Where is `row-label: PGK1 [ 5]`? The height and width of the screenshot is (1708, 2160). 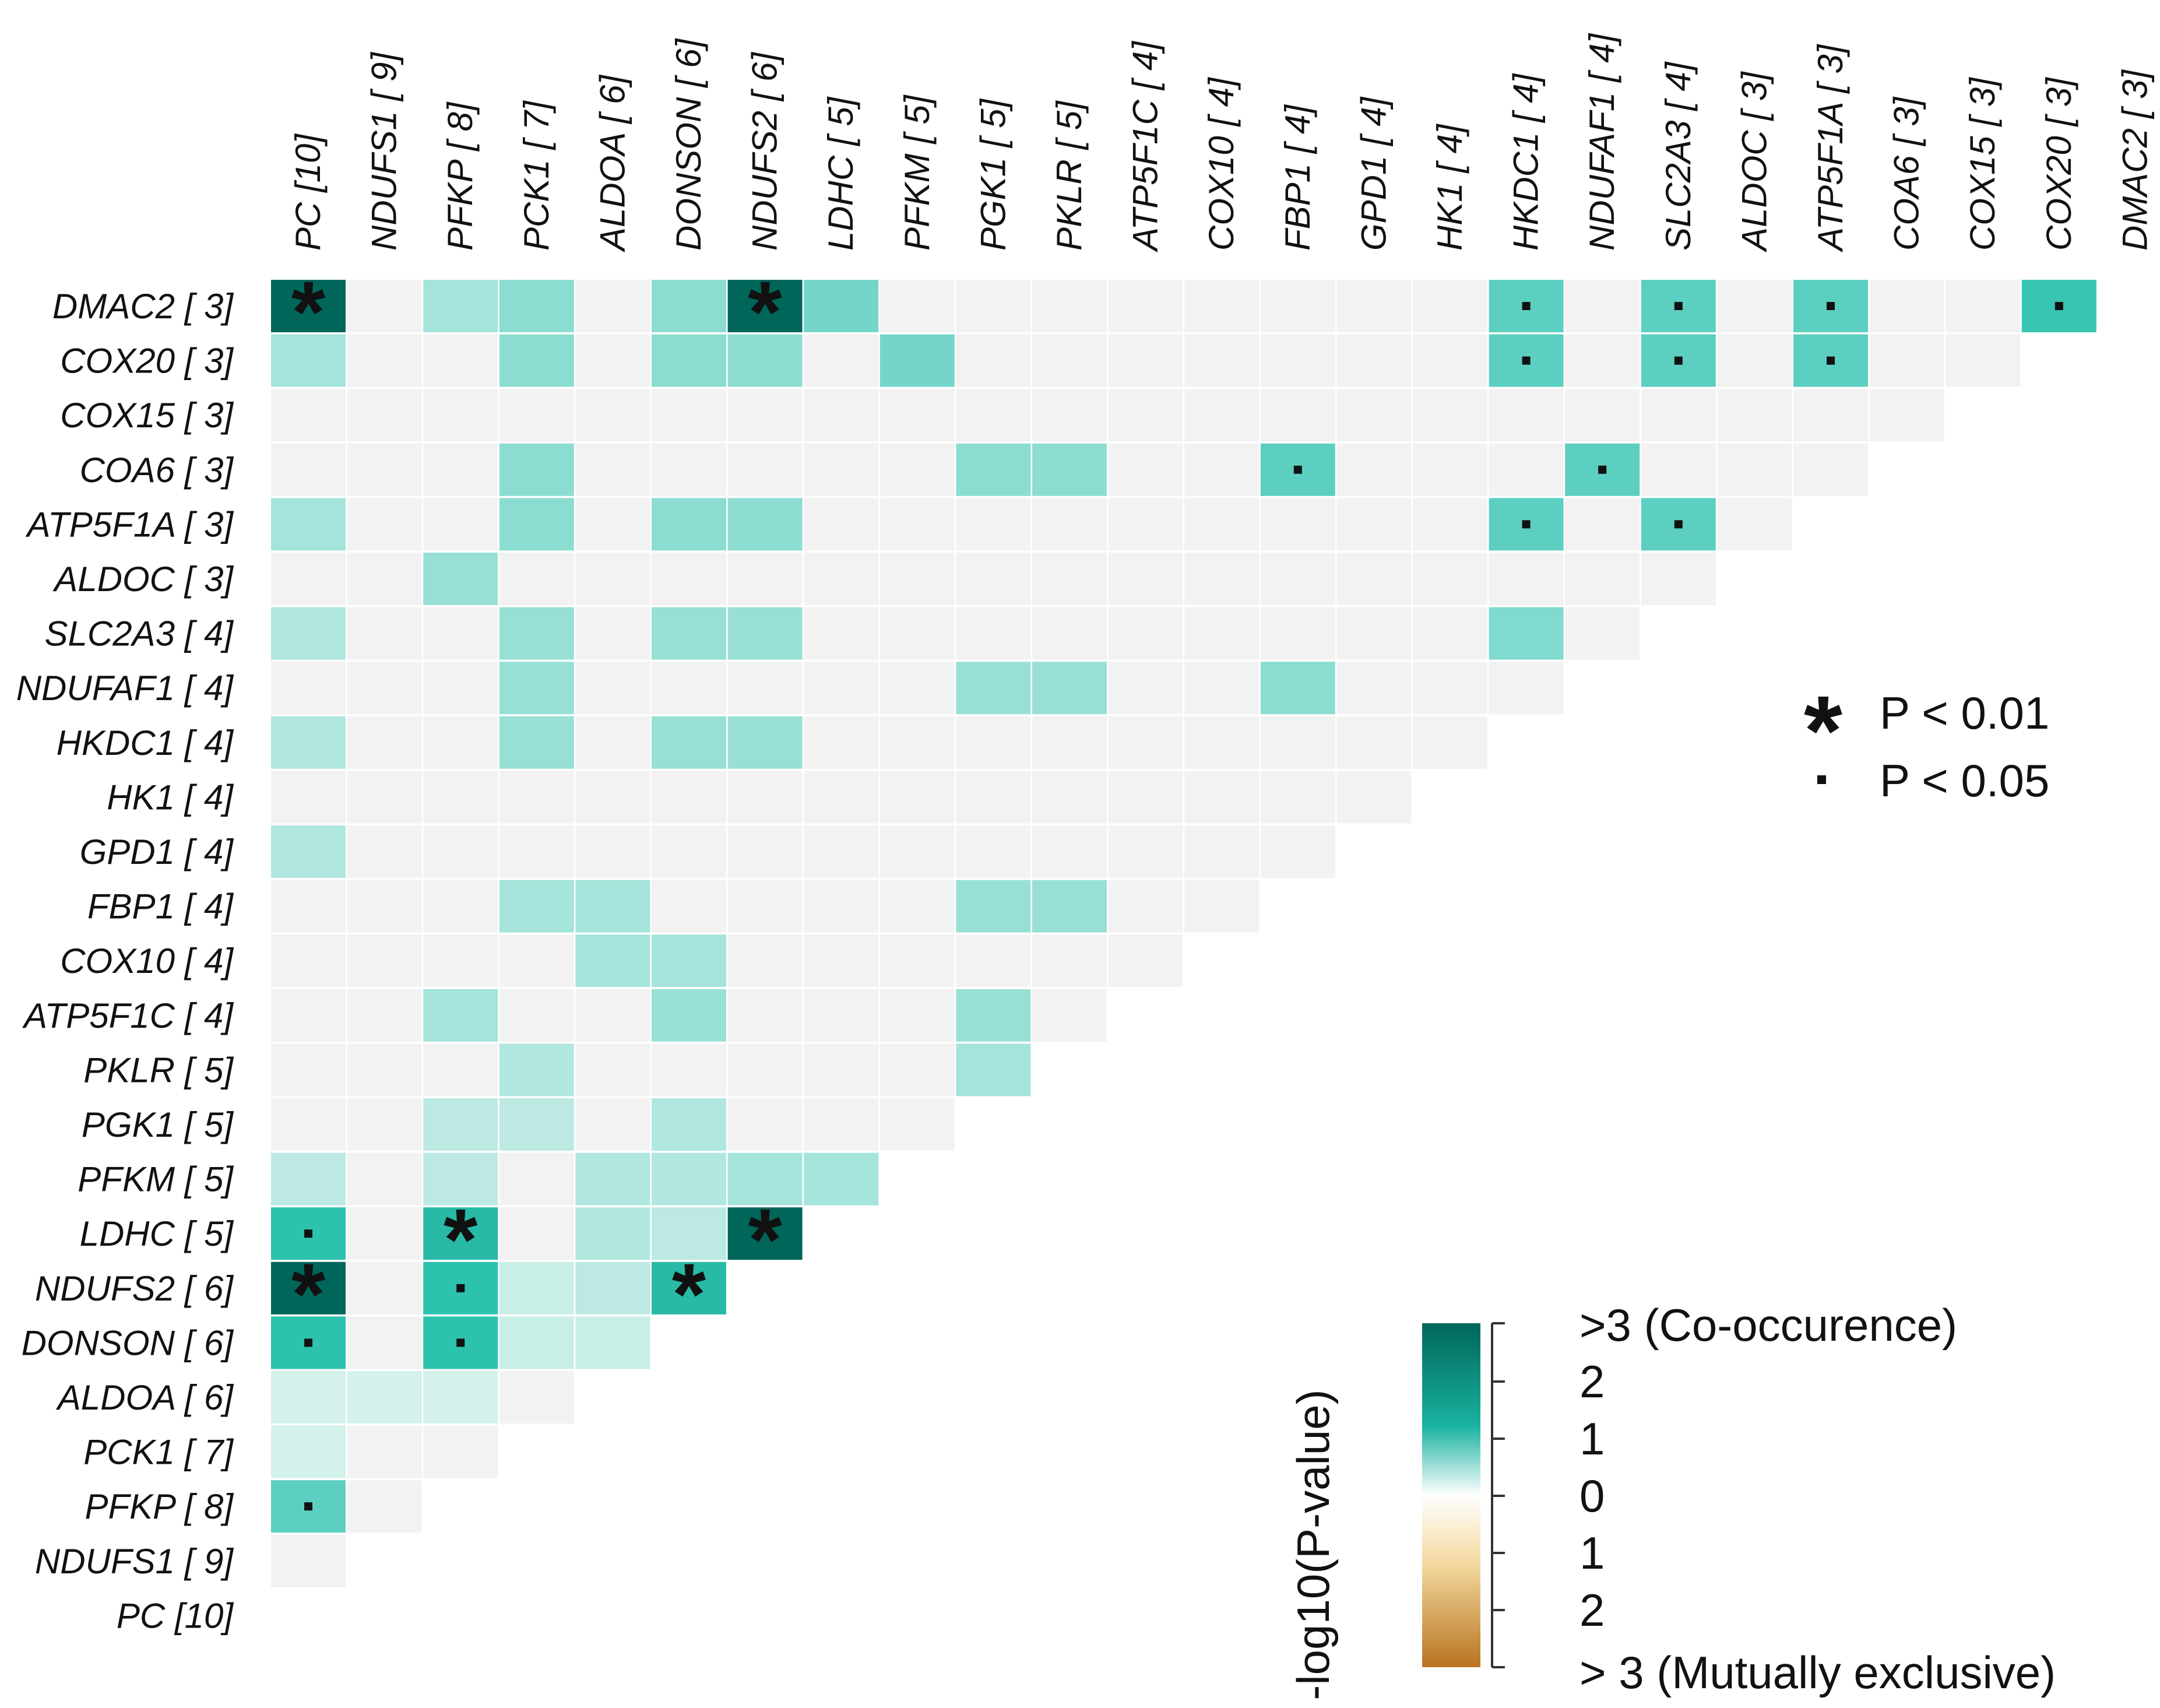
row-label: PGK1 [ 5] is located at coordinates (158, 1124).